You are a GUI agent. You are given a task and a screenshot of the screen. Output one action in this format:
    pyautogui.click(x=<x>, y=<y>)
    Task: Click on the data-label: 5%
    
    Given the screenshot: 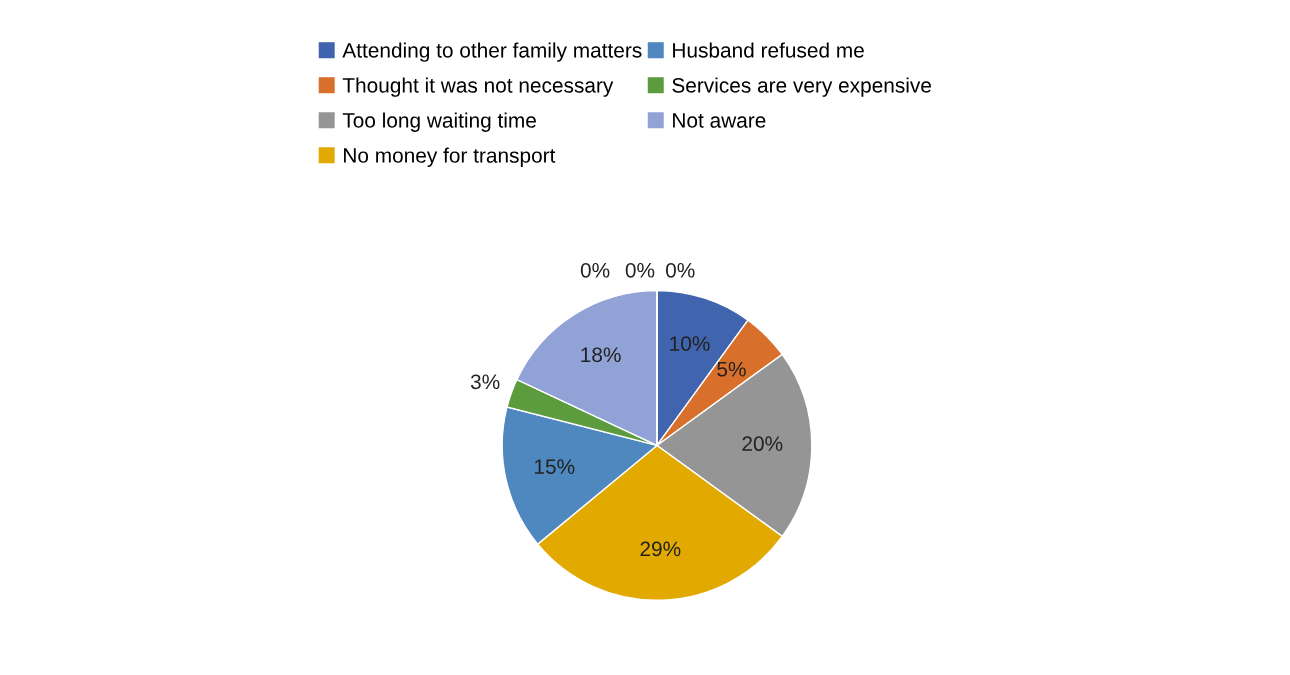 What is the action you would take?
    pyautogui.click(x=731, y=369)
    